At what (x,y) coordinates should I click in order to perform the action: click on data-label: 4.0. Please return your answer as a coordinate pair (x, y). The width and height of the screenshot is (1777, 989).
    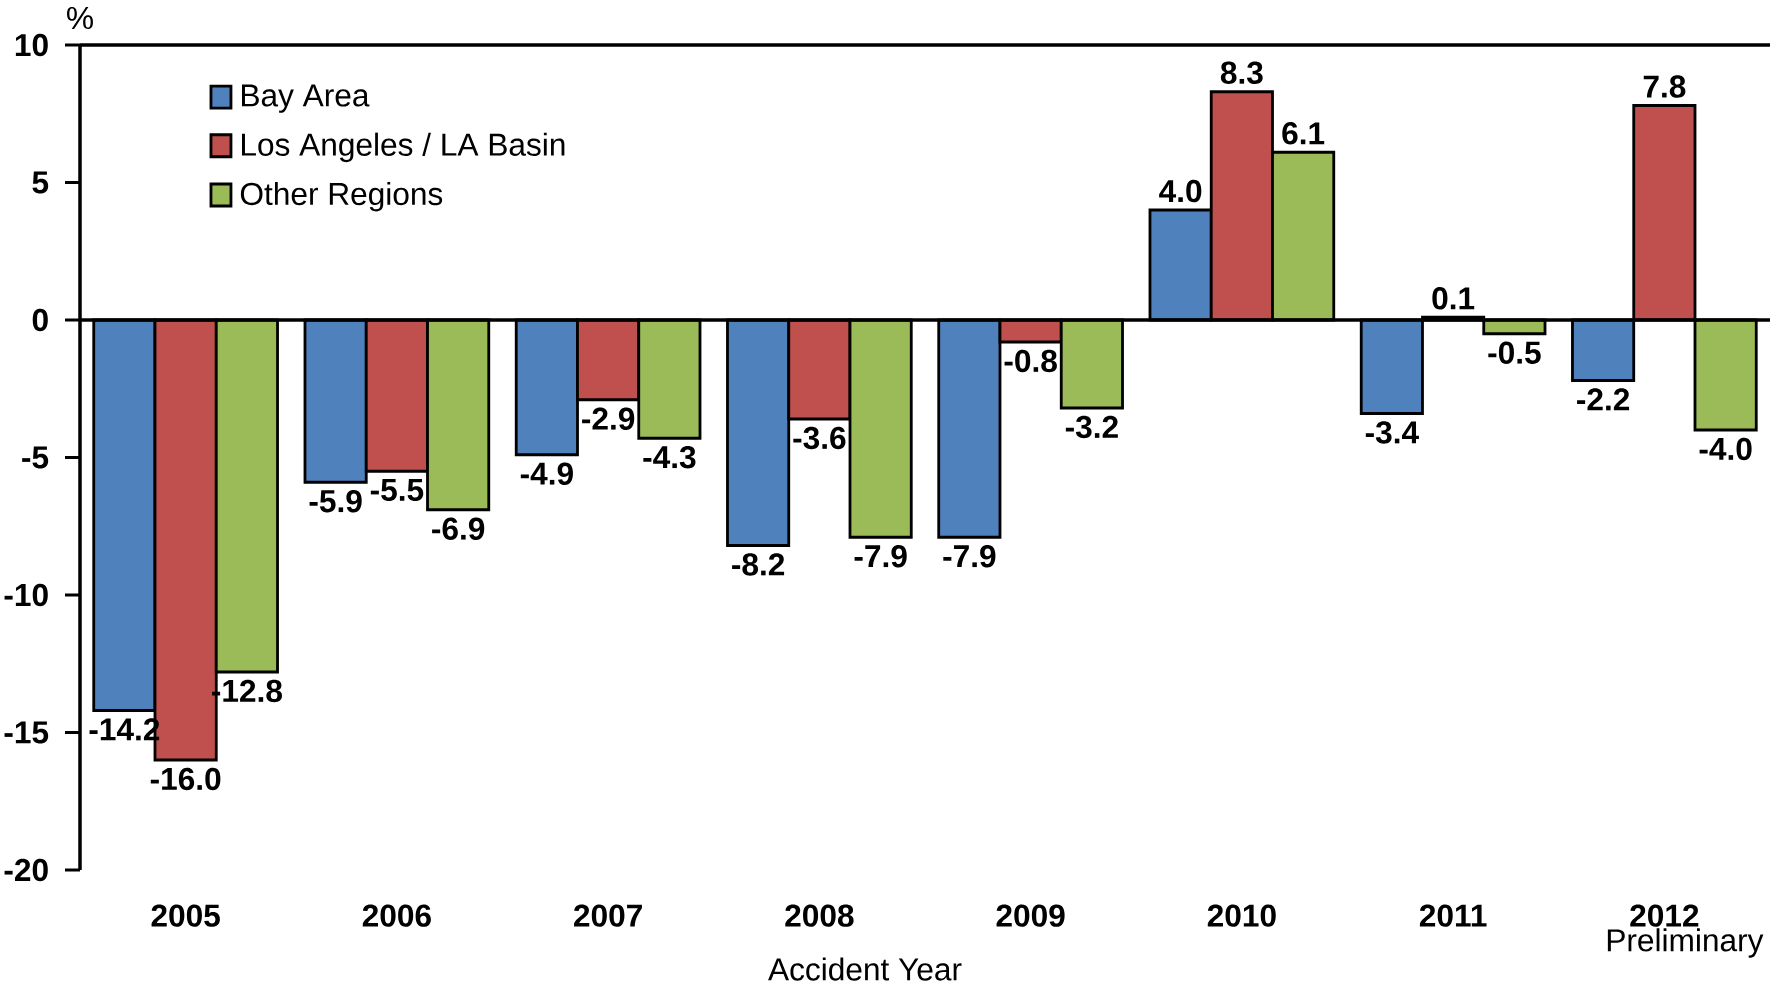
    Looking at the image, I should click on (1180, 191).